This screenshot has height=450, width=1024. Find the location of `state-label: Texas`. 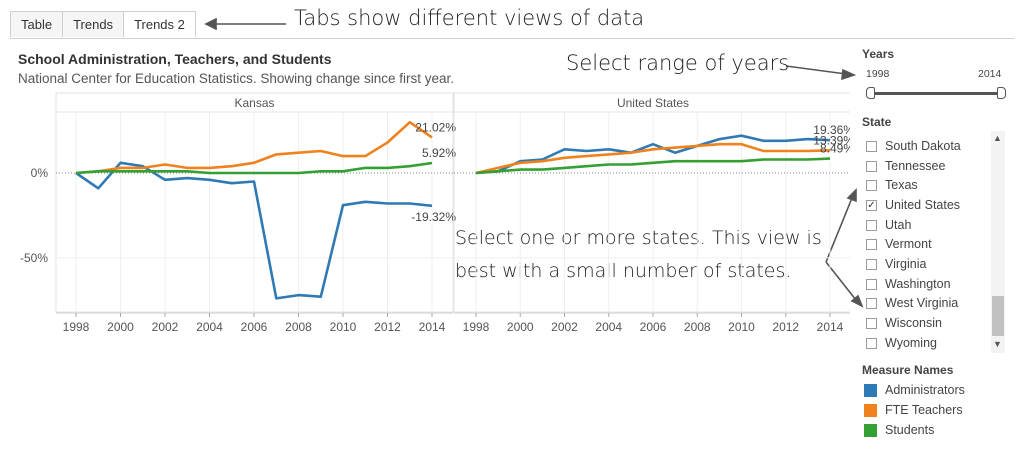

state-label: Texas is located at coordinates (901, 185).